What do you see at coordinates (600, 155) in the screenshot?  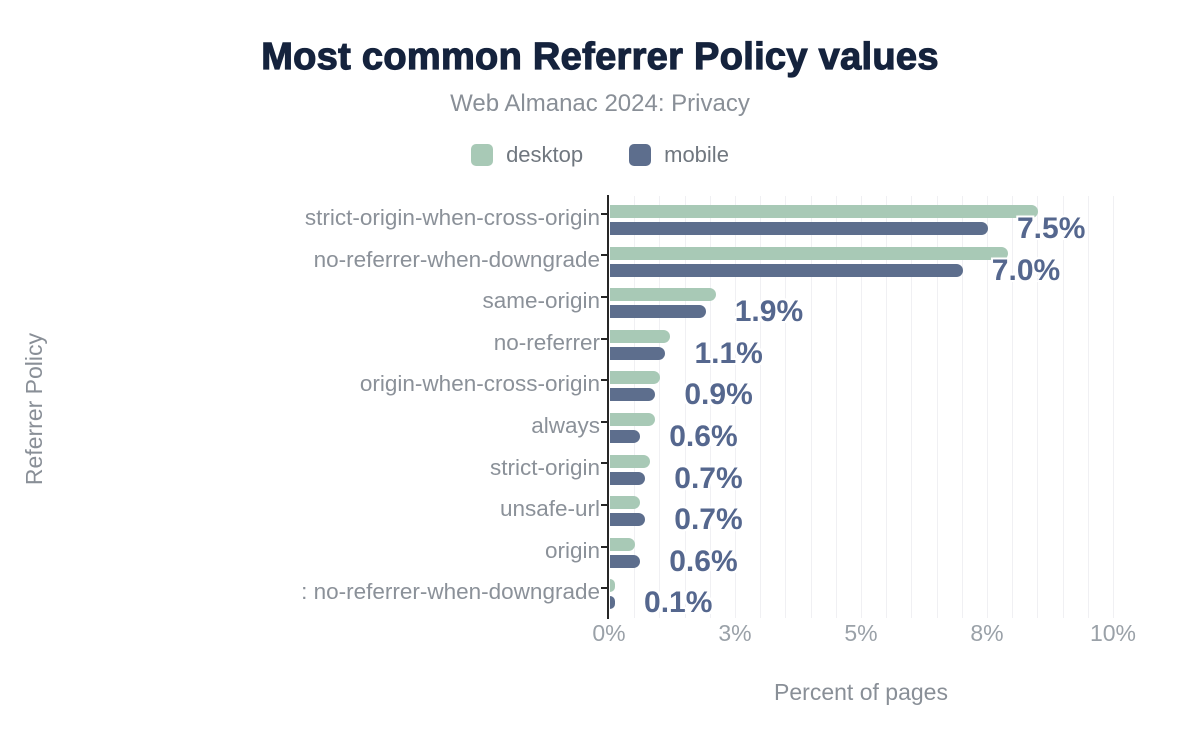 I see `legend: desktop mobile` at bounding box center [600, 155].